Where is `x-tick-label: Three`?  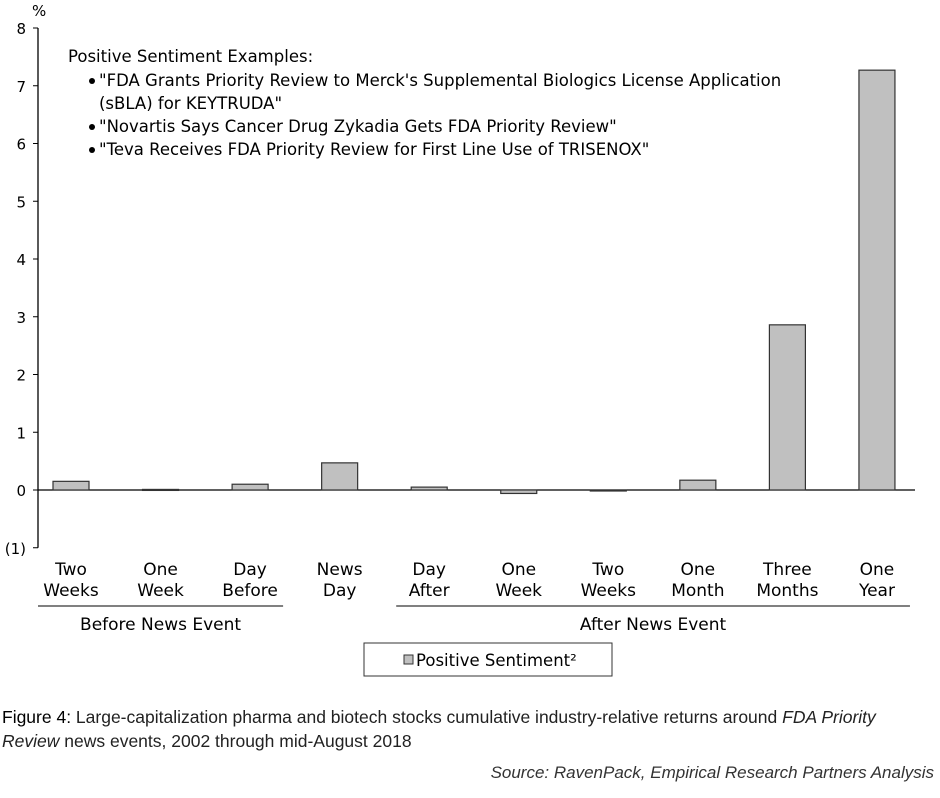 x-tick-label: Three is located at coordinates (787, 570).